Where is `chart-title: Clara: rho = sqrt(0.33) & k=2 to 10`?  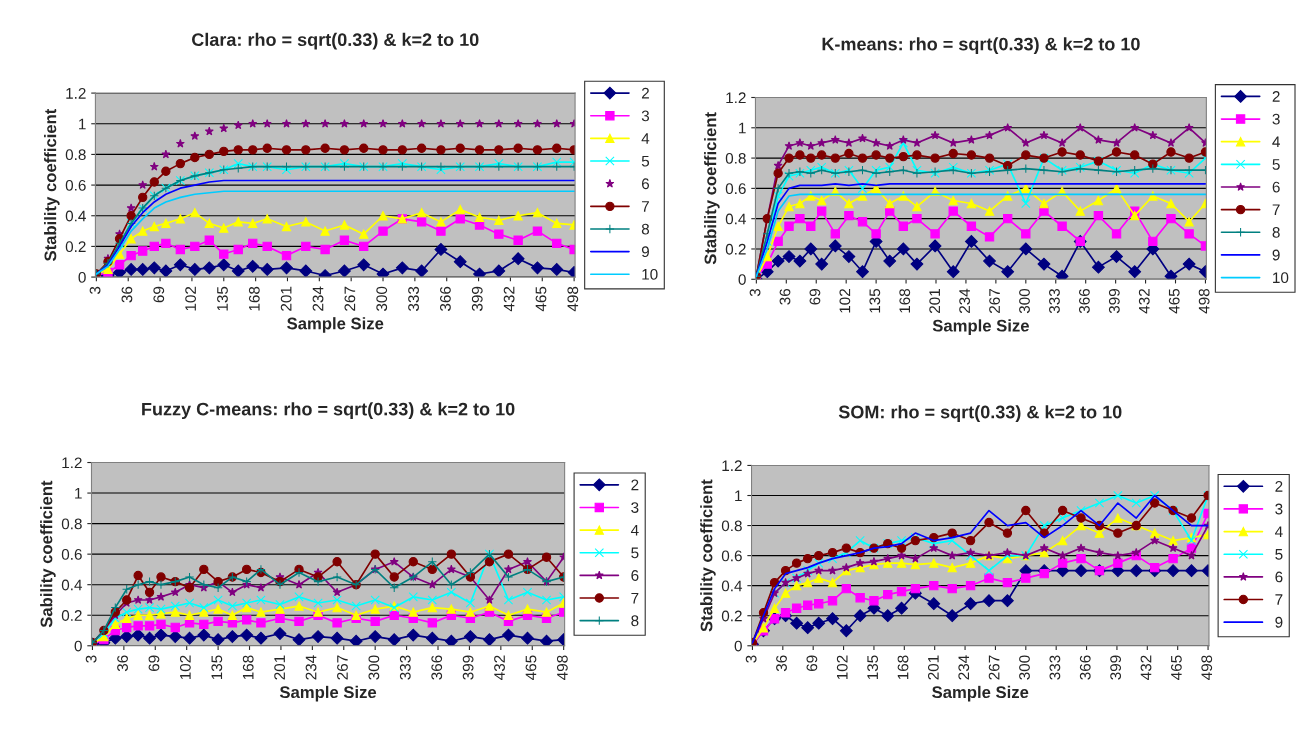
chart-title: Clara: rho = sqrt(0.33) & k=2 to 10 is located at coordinates (335, 41).